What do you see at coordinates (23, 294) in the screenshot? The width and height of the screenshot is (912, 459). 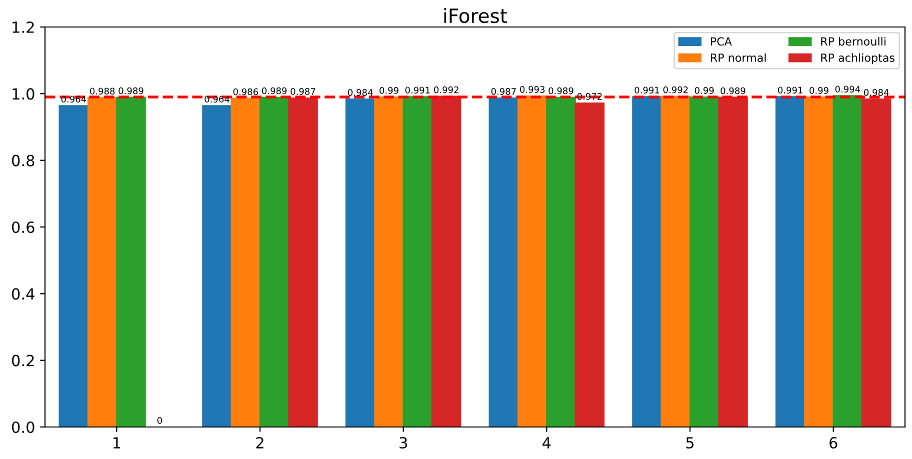 I see `y-tick-label: 0.4` at bounding box center [23, 294].